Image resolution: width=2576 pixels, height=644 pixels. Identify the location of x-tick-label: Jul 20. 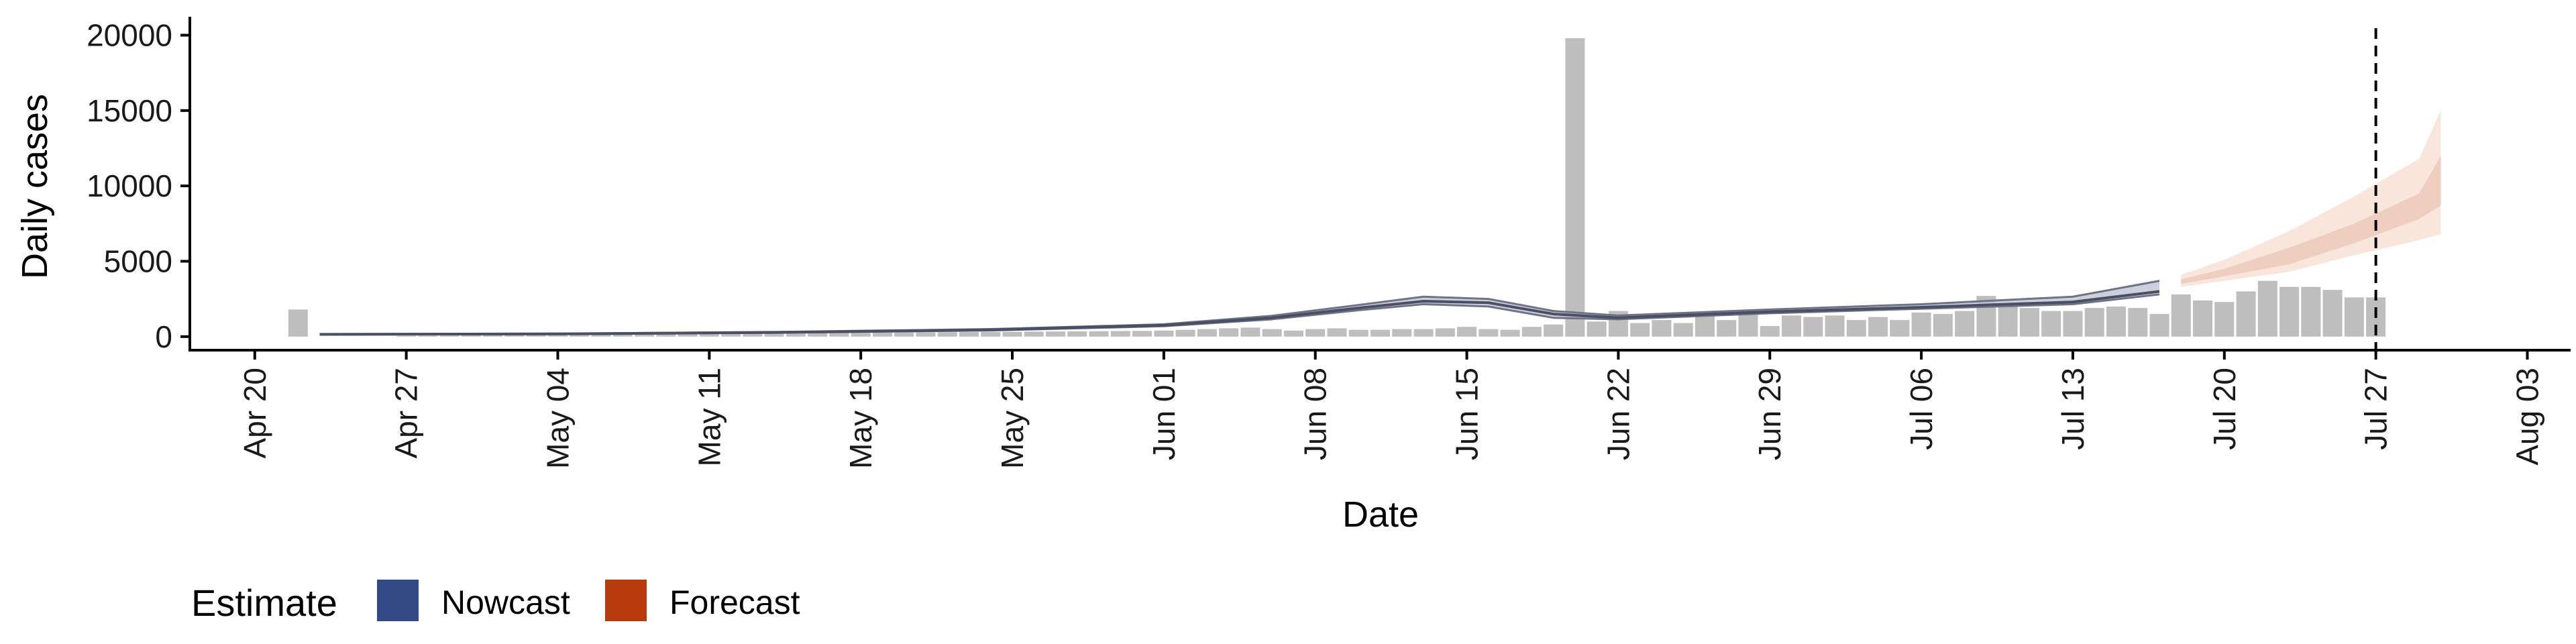
(2224, 409).